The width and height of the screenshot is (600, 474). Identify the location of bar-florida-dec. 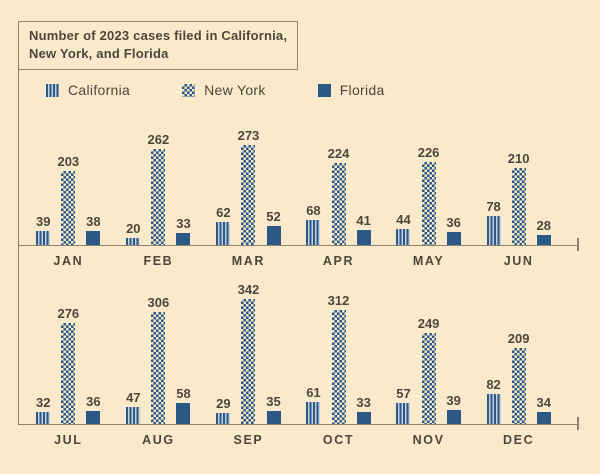
(543, 418).